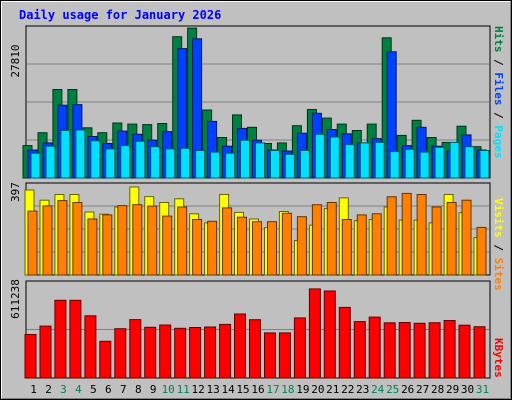 Image resolution: width=512 pixels, height=400 pixels. Describe the element at coordinates (302, 389) in the screenshot. I see `day-label: 19` at that location.